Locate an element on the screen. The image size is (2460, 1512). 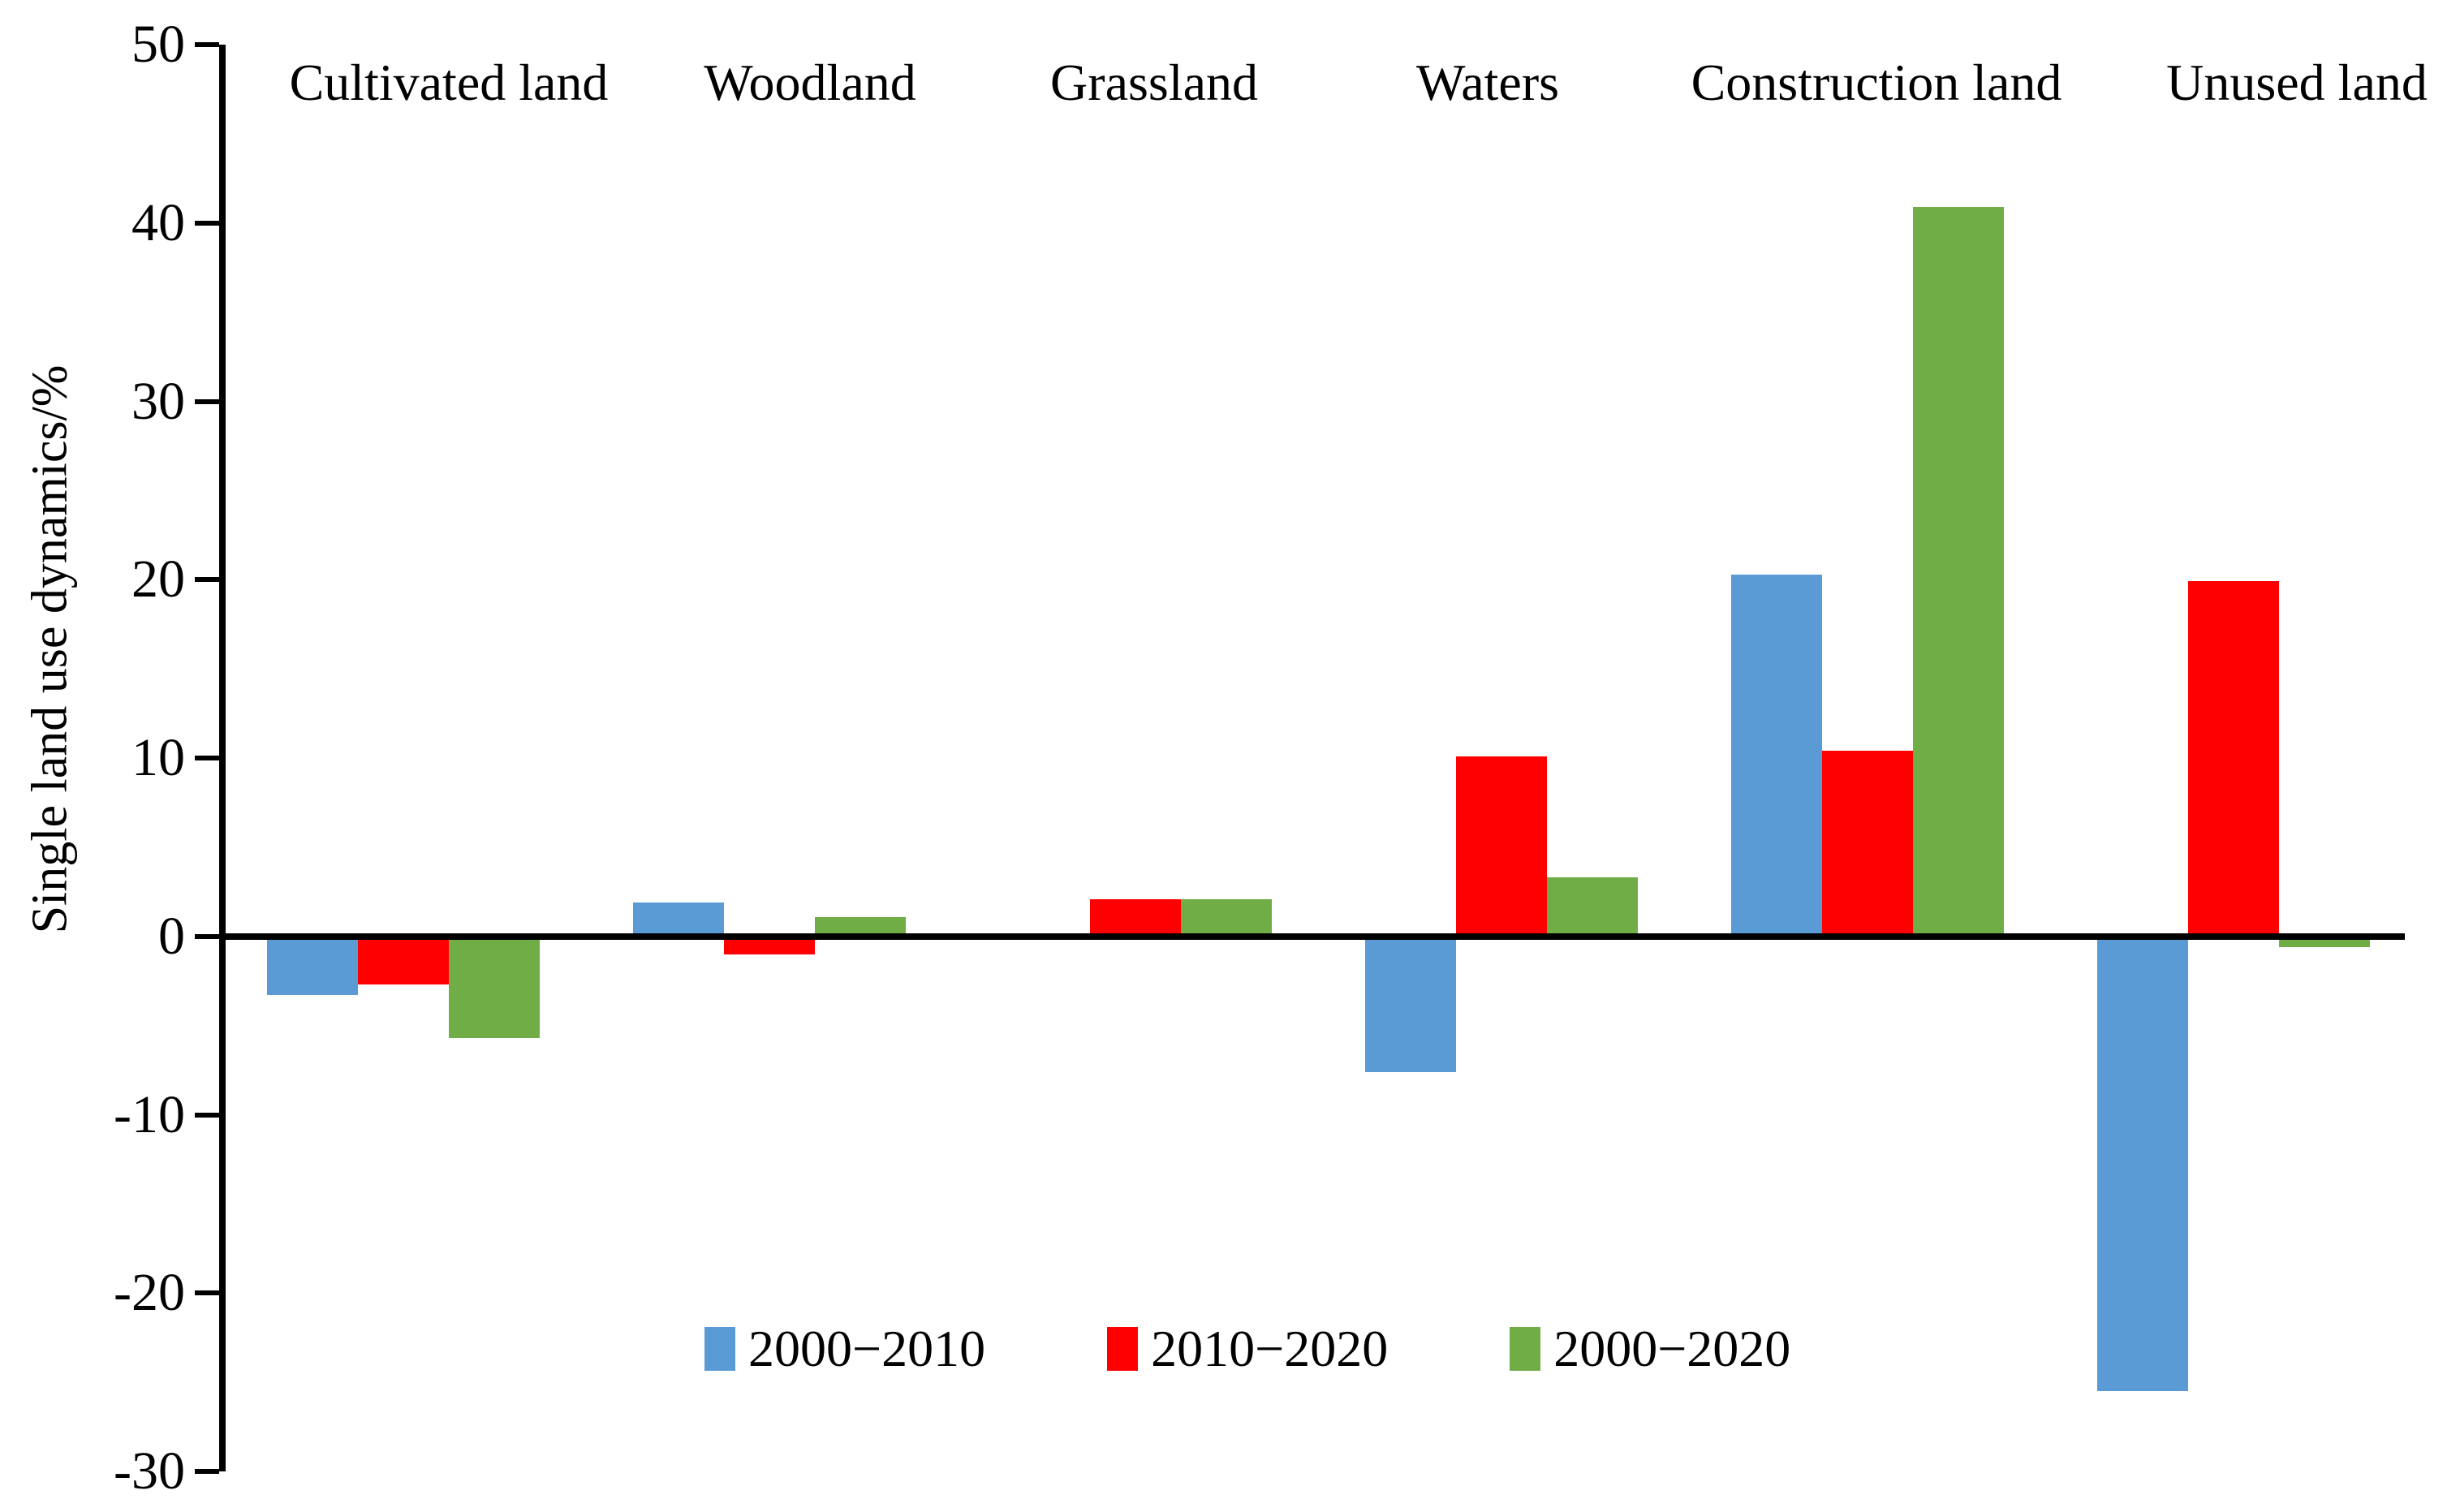
category-label: Waters is located at coordinates (1488, 83).